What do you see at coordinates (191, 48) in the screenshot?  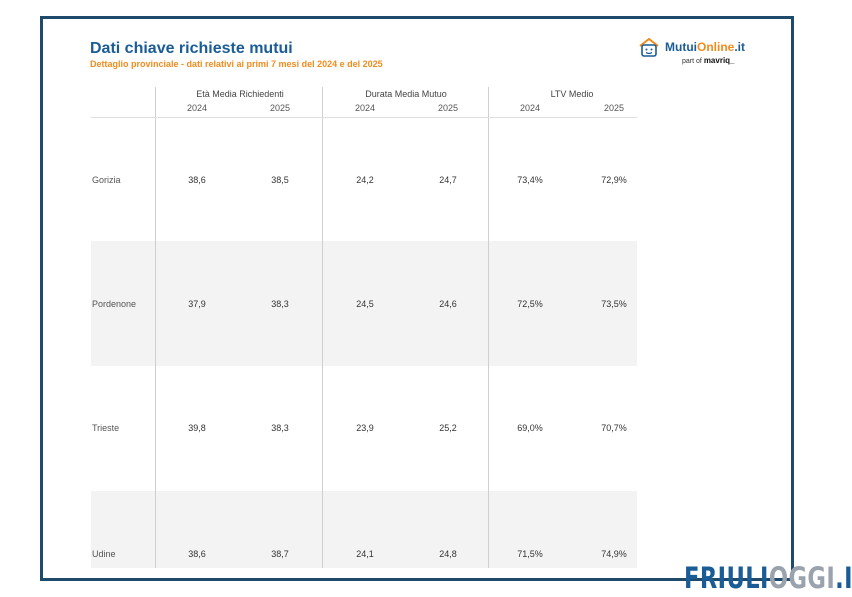 I see `page-title: Dati chiave richieste mutui` at bounding box center [191, 48].